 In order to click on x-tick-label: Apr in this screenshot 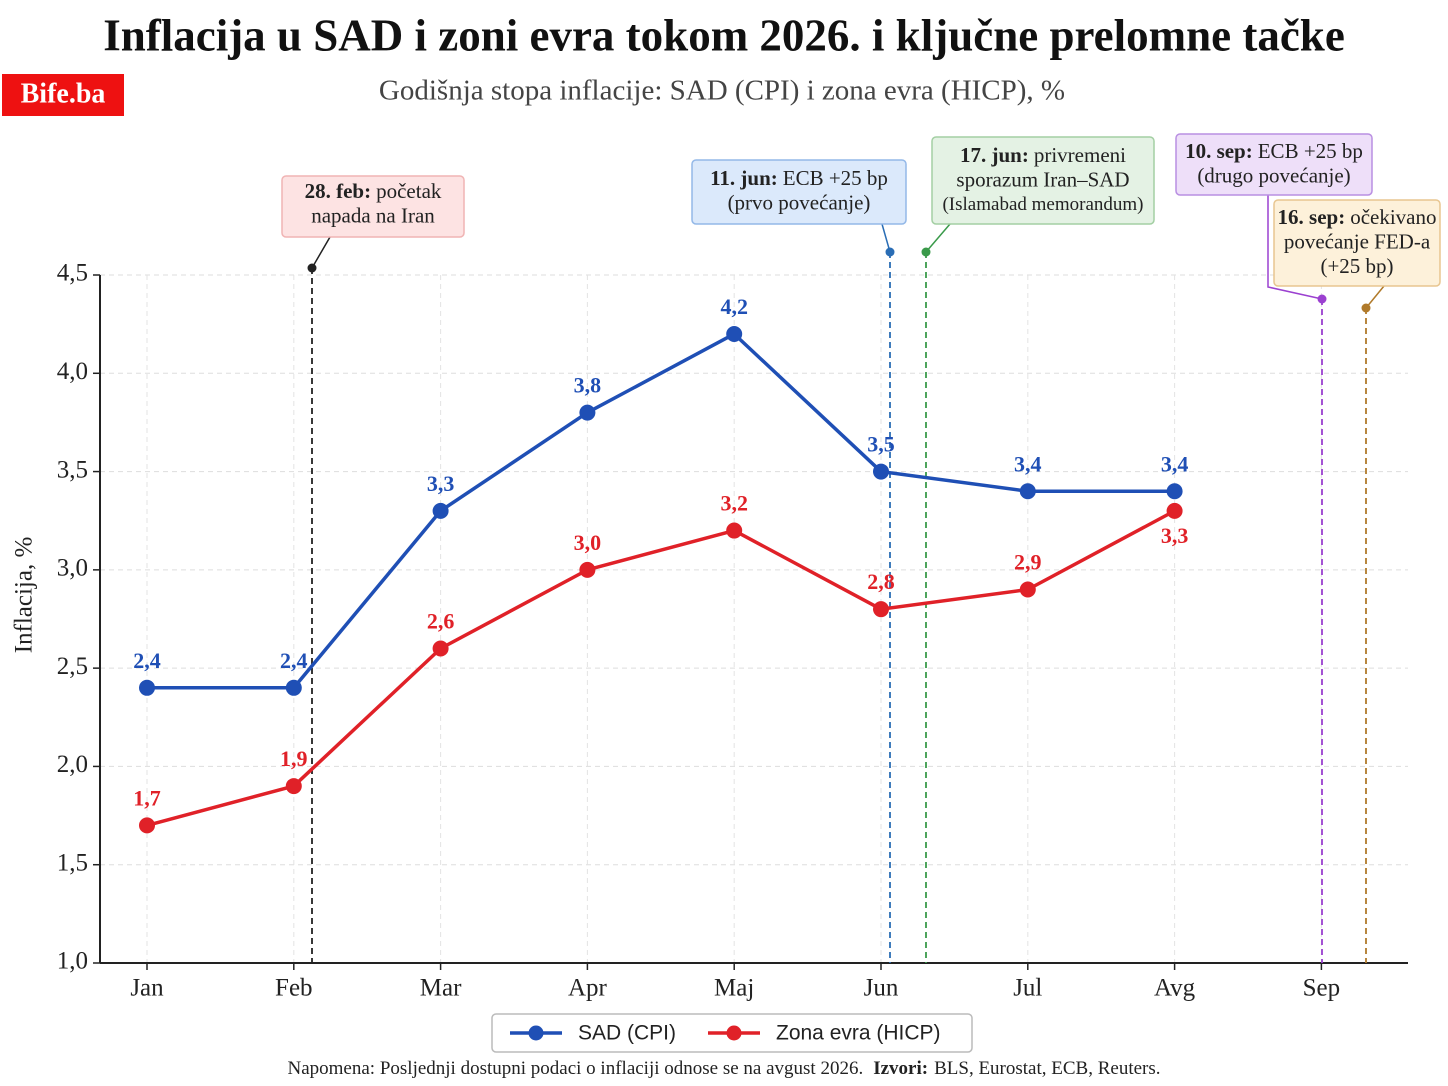, I will do `click(588, 988)`.